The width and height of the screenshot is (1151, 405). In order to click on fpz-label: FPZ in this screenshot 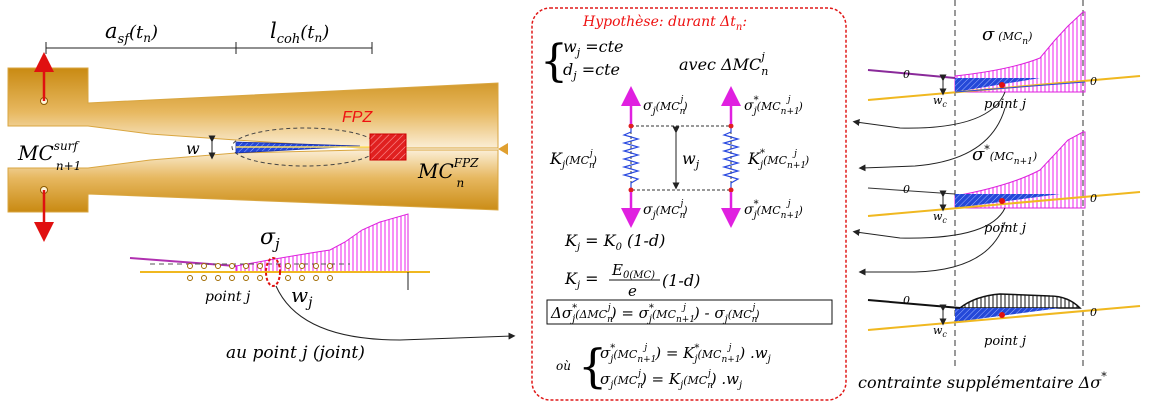, I will do `click(357, 117)`.